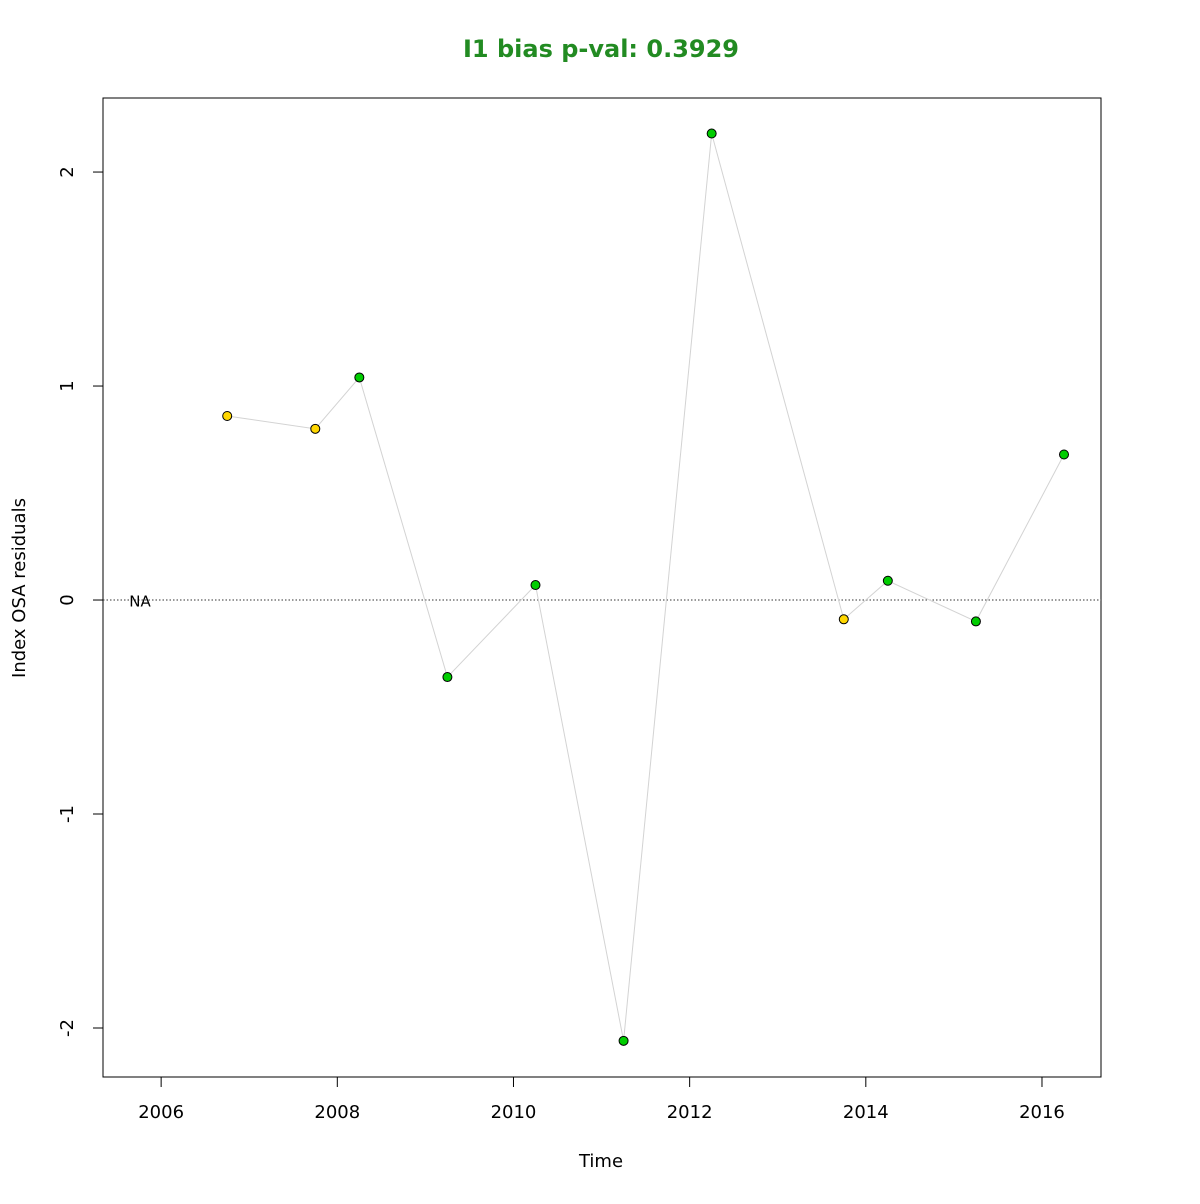  Describe the element at coordinates (601, 49) in the screenshot. I see `chart-title: I1 bias p-val: 0.3929` at that location.